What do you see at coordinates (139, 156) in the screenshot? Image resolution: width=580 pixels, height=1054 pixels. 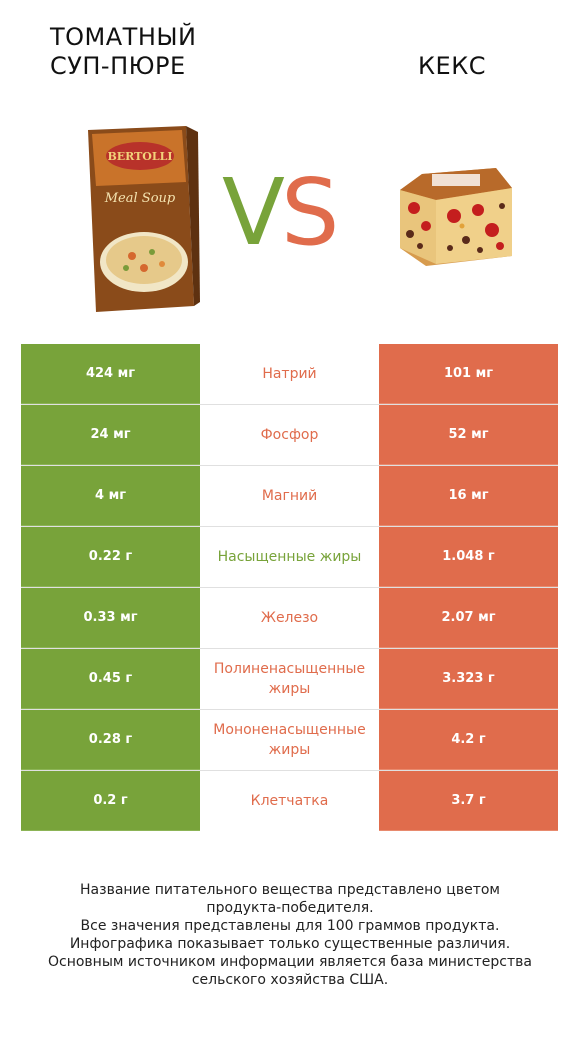 I see `svg-text: BERTOLLI` at bounding box center [139, 156].